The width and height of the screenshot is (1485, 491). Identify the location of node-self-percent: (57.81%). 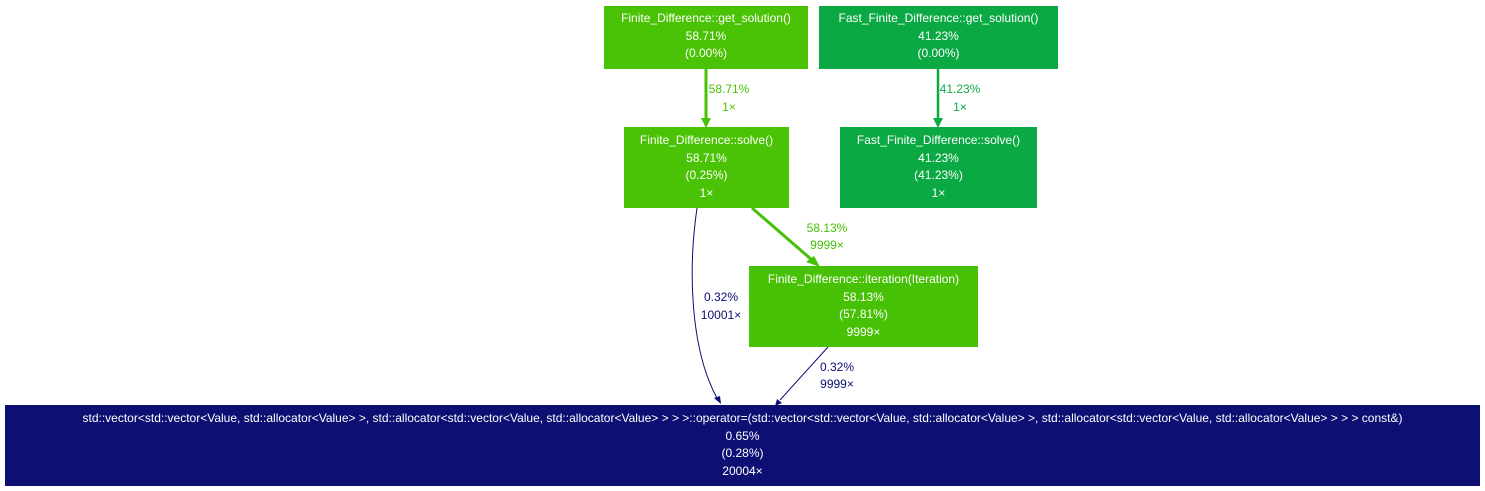
(863, 314).